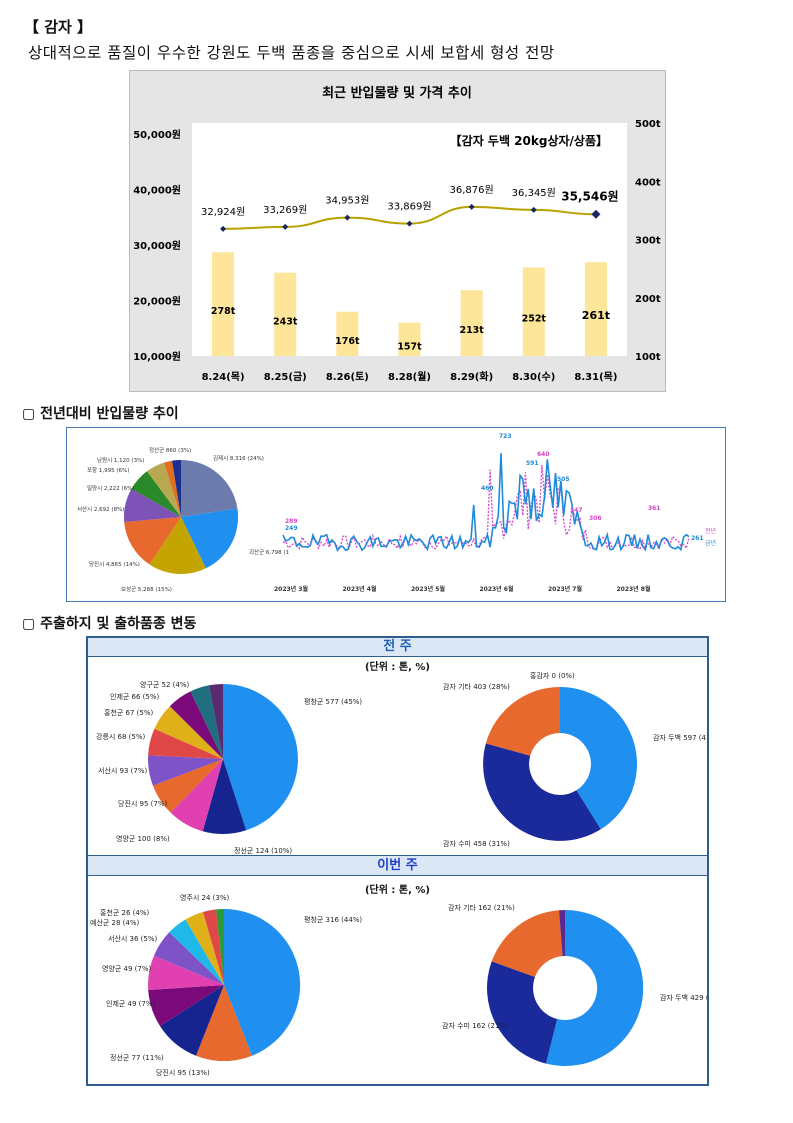 Image resolution: width=793 pixels, height=1123 pixels. What do you see at coordinates (565, 589) in the screenshot?
I see `x-label: 2023년 7월` at bounding box center [565, 589].